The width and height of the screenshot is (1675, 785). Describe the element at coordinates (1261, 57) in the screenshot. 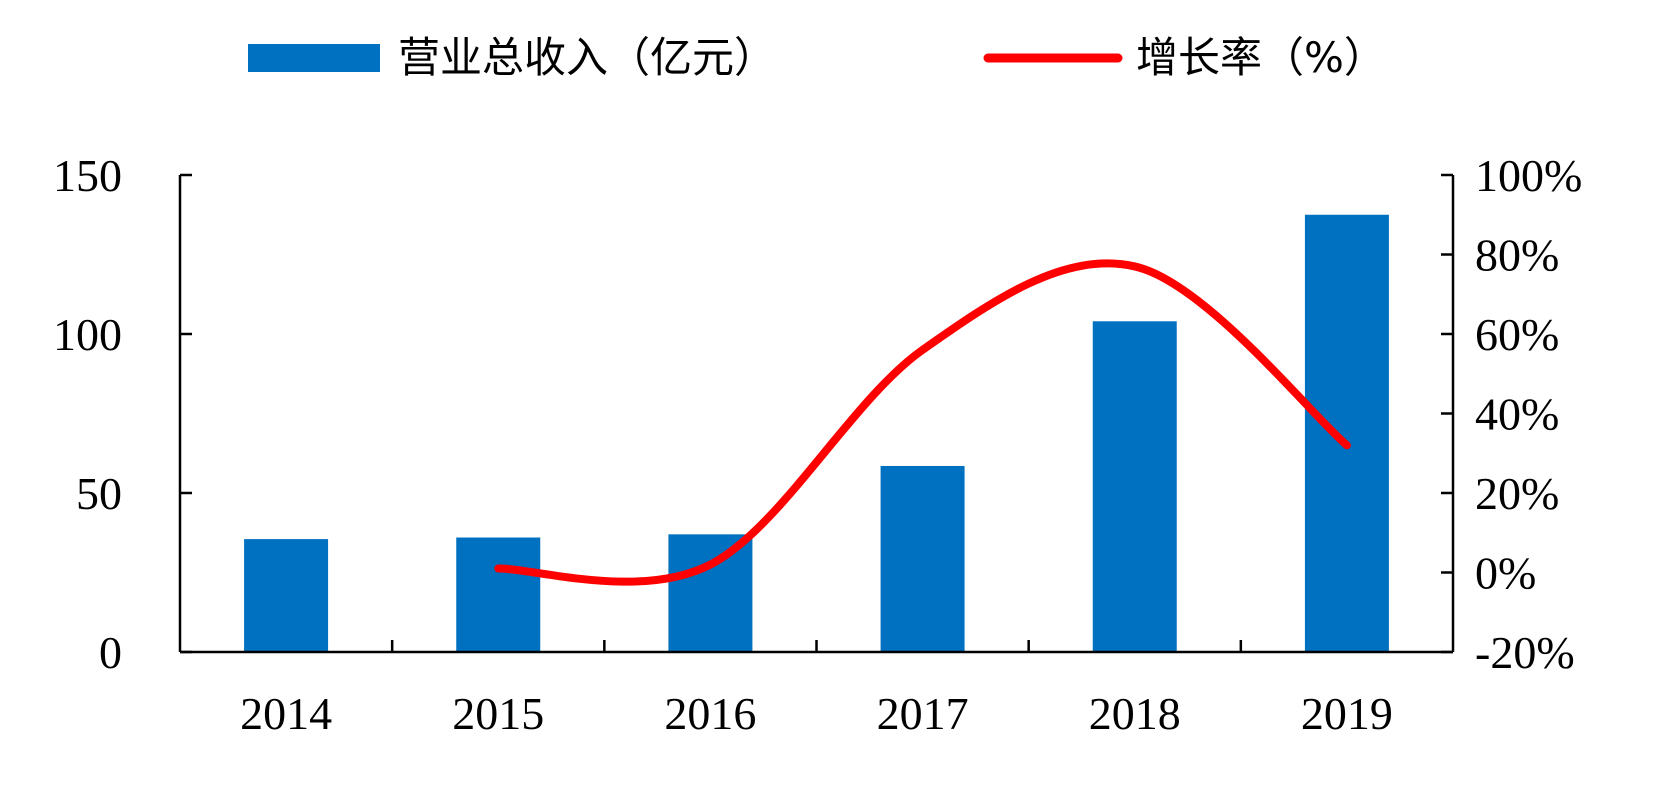

I see `legend-label-growth: 增长率（%）` at that location.